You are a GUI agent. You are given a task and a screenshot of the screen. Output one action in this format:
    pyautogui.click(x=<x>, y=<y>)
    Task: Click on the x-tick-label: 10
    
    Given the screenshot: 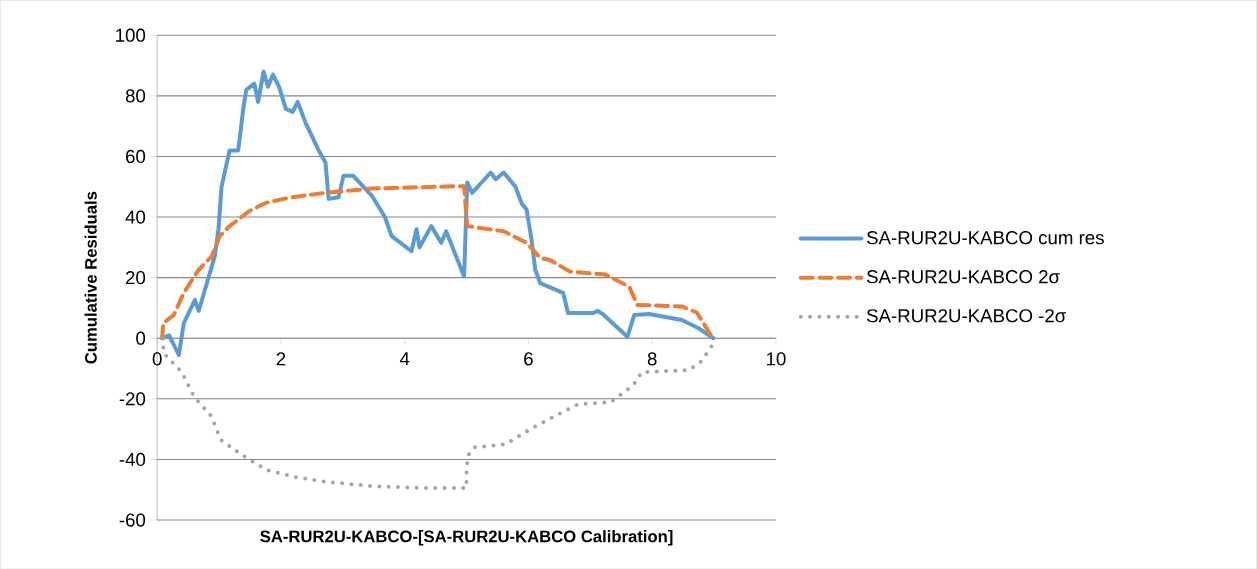 What is the action you would take?
    pyautogui.click(x=776, y=359)
    